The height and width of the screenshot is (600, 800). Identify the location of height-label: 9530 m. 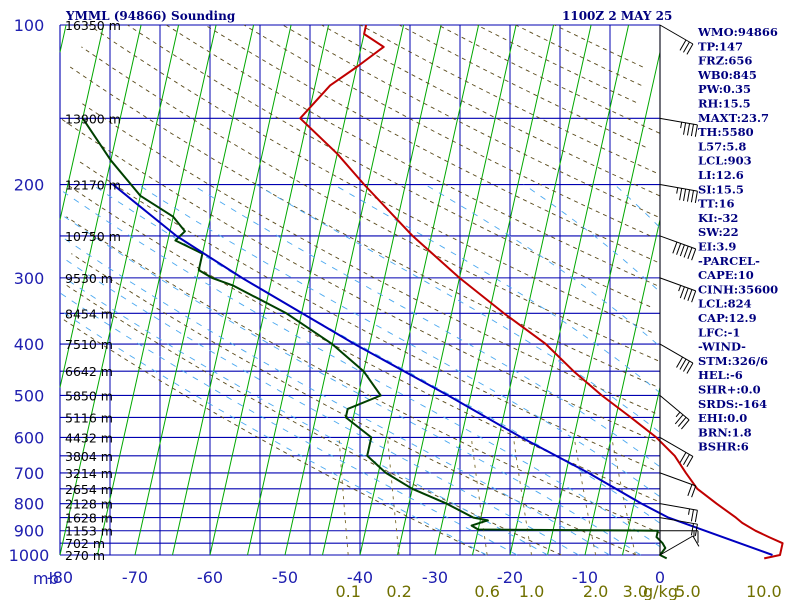
(89, 278).